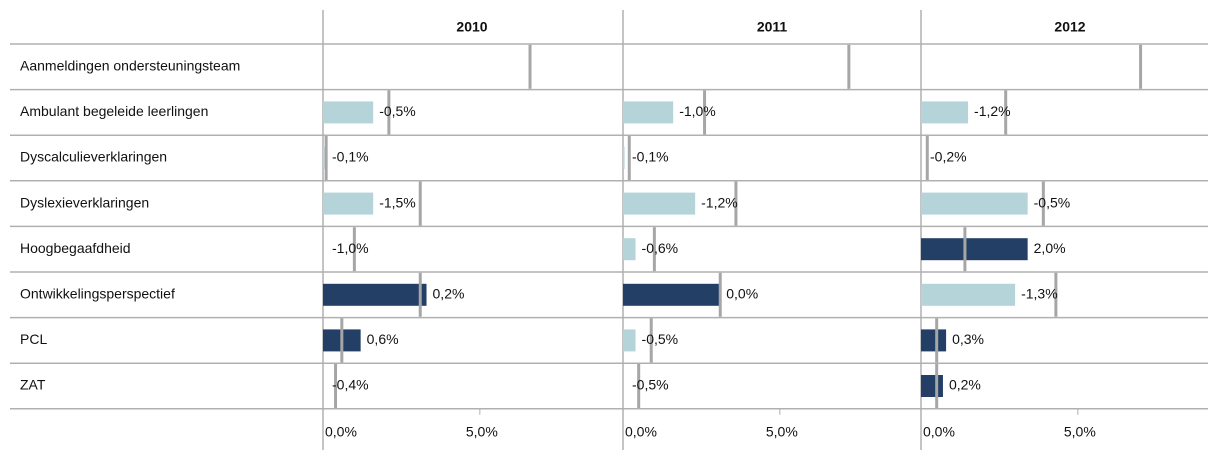 The image size is (1208, 450). I want to click on panel-title: 2011, so click(772, 27).